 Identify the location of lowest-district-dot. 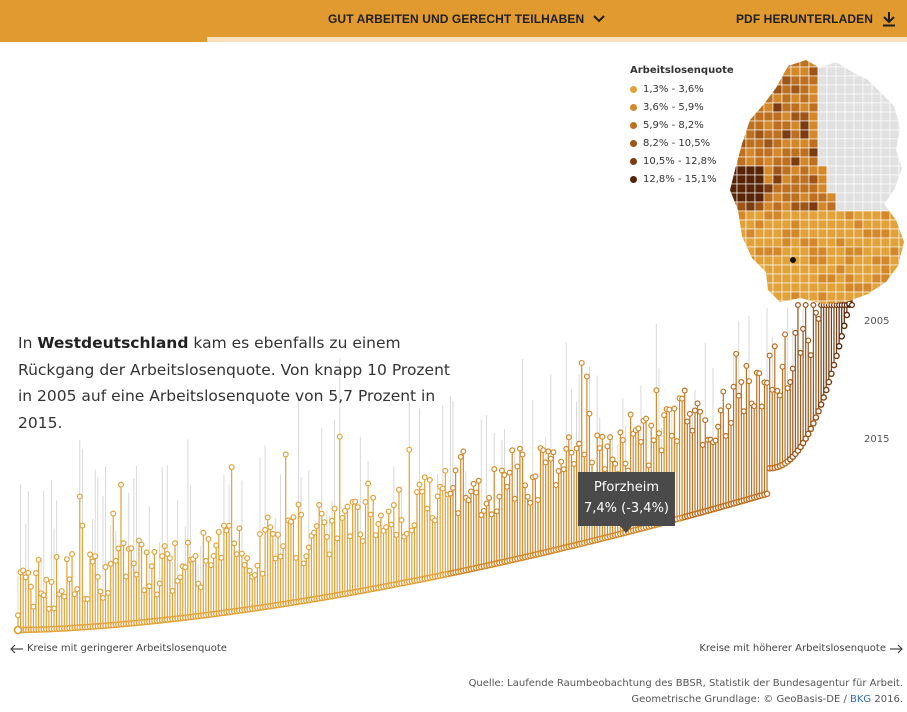
(18, 630).